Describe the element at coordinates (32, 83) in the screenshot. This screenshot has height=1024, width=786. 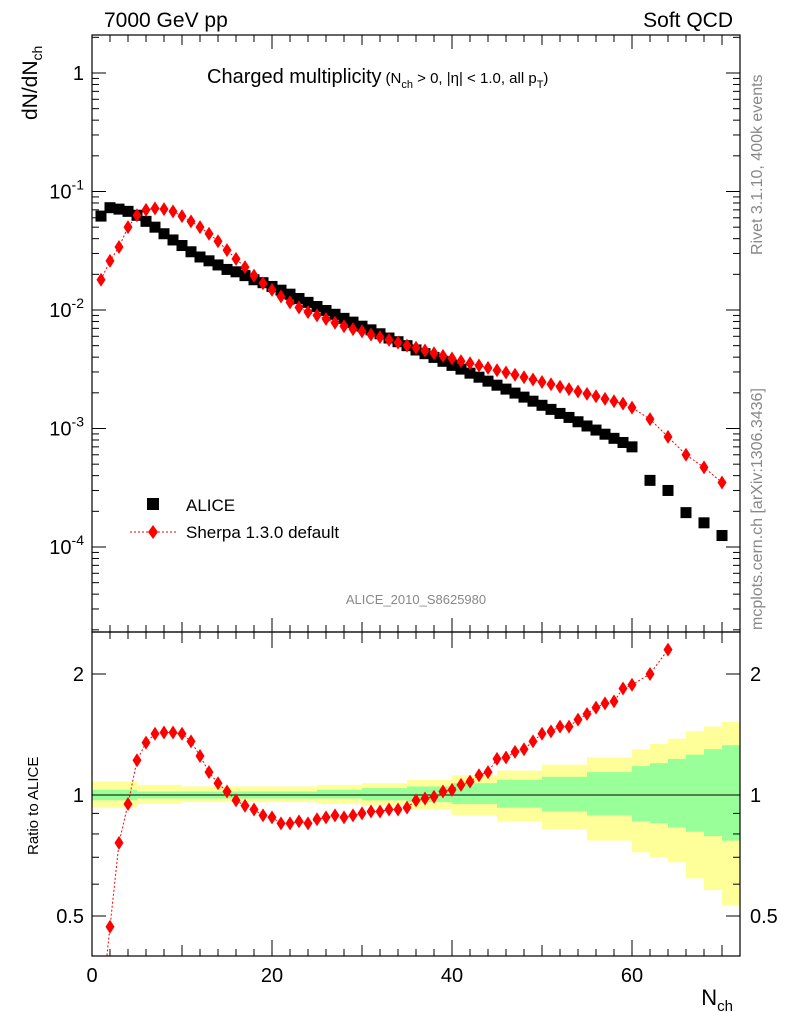
I see `main-y-axis-label: dN/dNch` at that location.